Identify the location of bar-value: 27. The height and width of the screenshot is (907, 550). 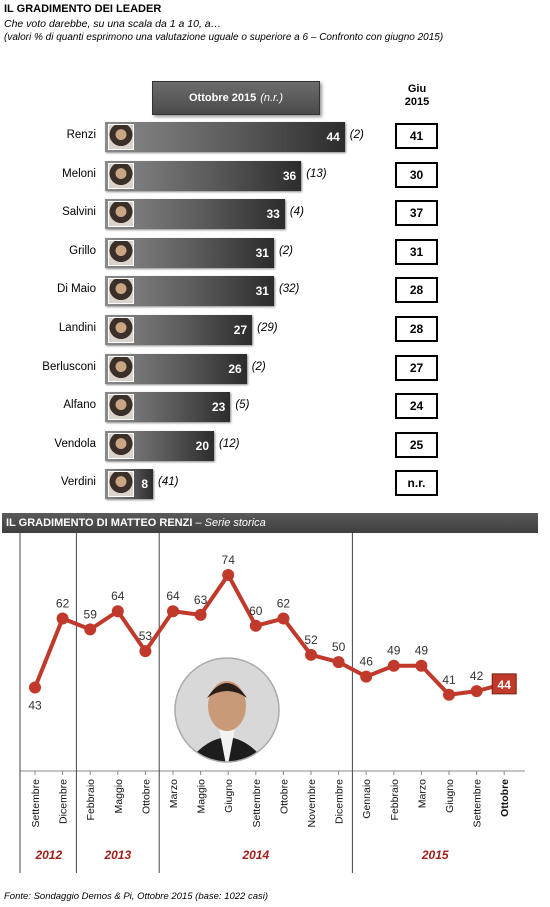
(240, 330).